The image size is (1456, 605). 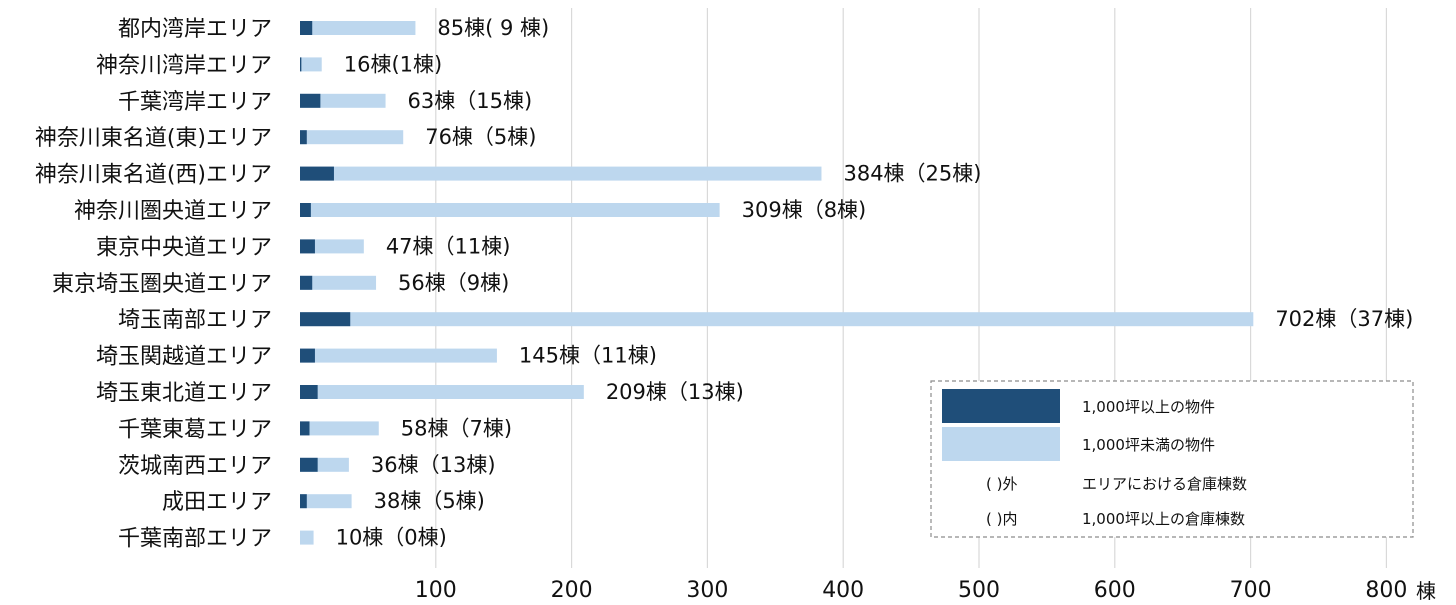 I want to click on bar-data-label: 47棟（11棟), so click(x=448, y=246).